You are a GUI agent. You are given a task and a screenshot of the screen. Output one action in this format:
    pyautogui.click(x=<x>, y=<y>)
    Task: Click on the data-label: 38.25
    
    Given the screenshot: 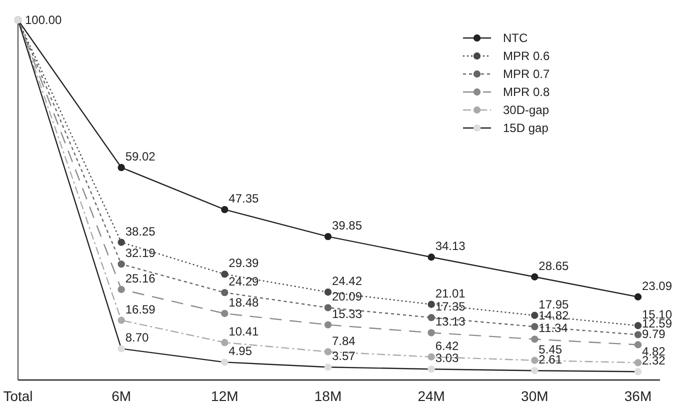 What is the action you would take?
    pyautogui.click(x=140, y=231)
    